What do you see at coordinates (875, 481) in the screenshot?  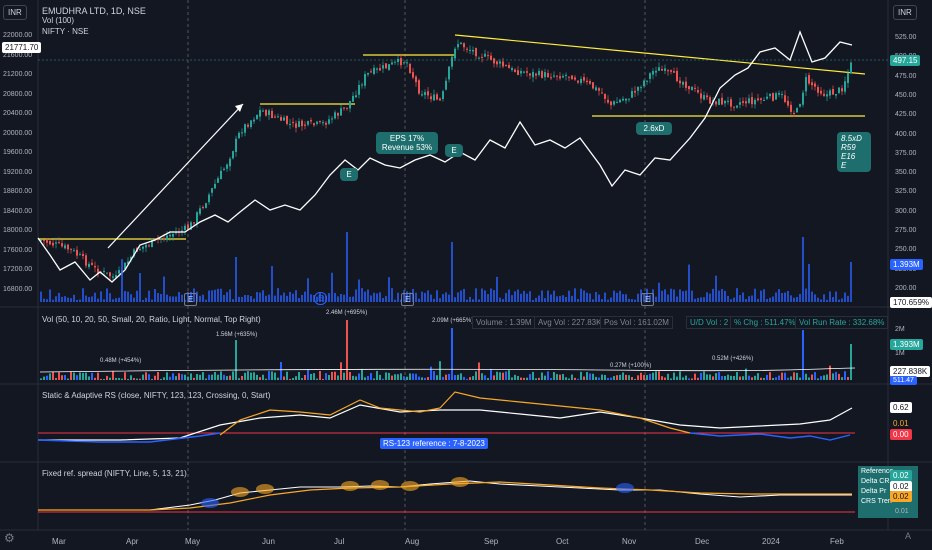 I see `legend-item: Delta CR` at bounding box center [875, 481].